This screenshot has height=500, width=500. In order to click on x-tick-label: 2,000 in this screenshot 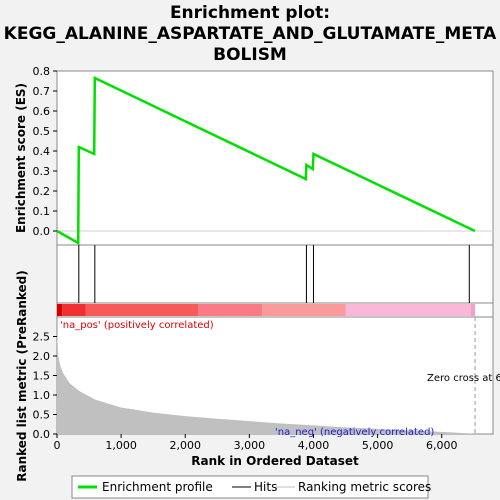, I will do `click(185, 445)`.